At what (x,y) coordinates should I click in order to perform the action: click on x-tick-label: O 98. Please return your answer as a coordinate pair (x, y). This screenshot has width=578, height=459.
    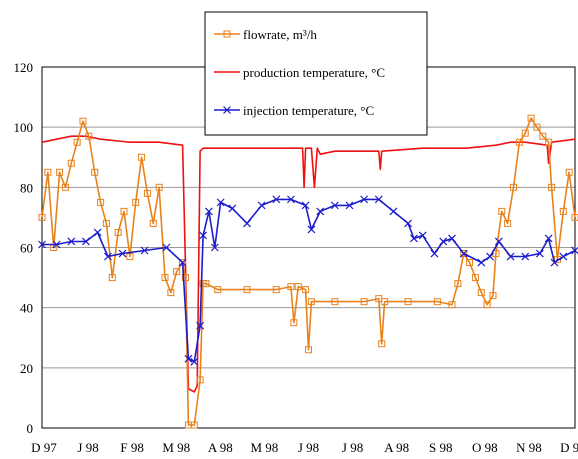
    Looking at the image, I should click on (485, 447).